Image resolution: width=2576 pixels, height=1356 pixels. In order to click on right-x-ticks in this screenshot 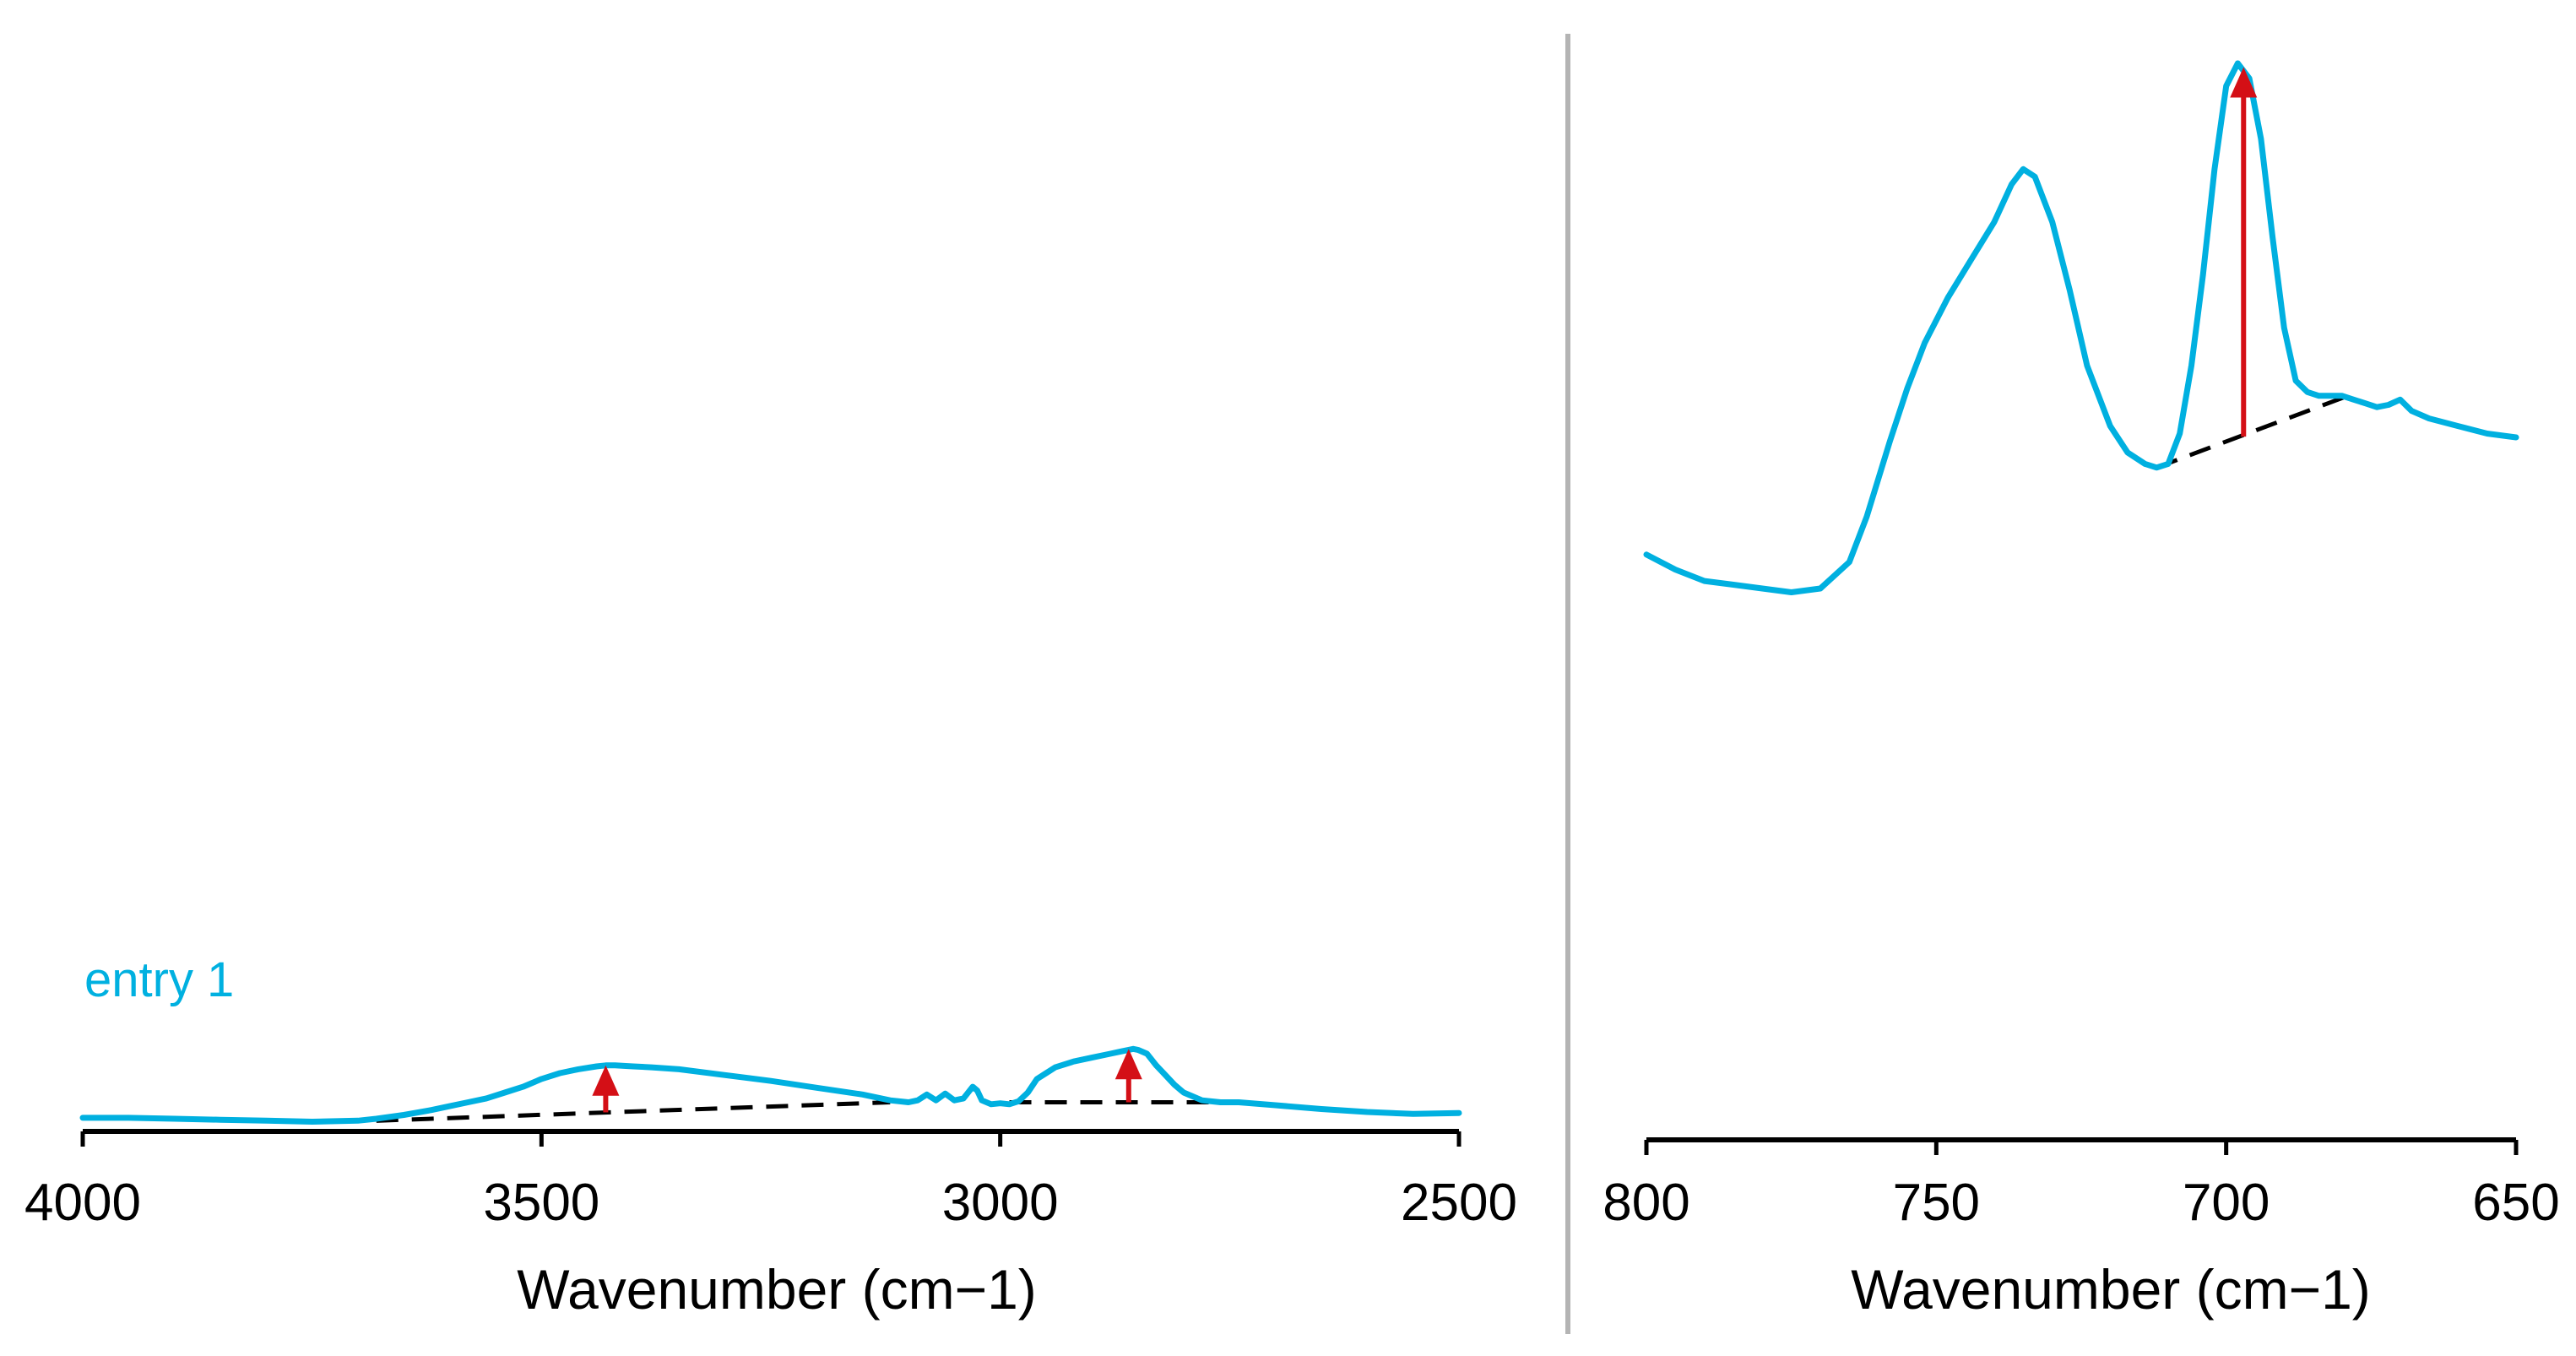, I will do `click(2081, 1148)`.